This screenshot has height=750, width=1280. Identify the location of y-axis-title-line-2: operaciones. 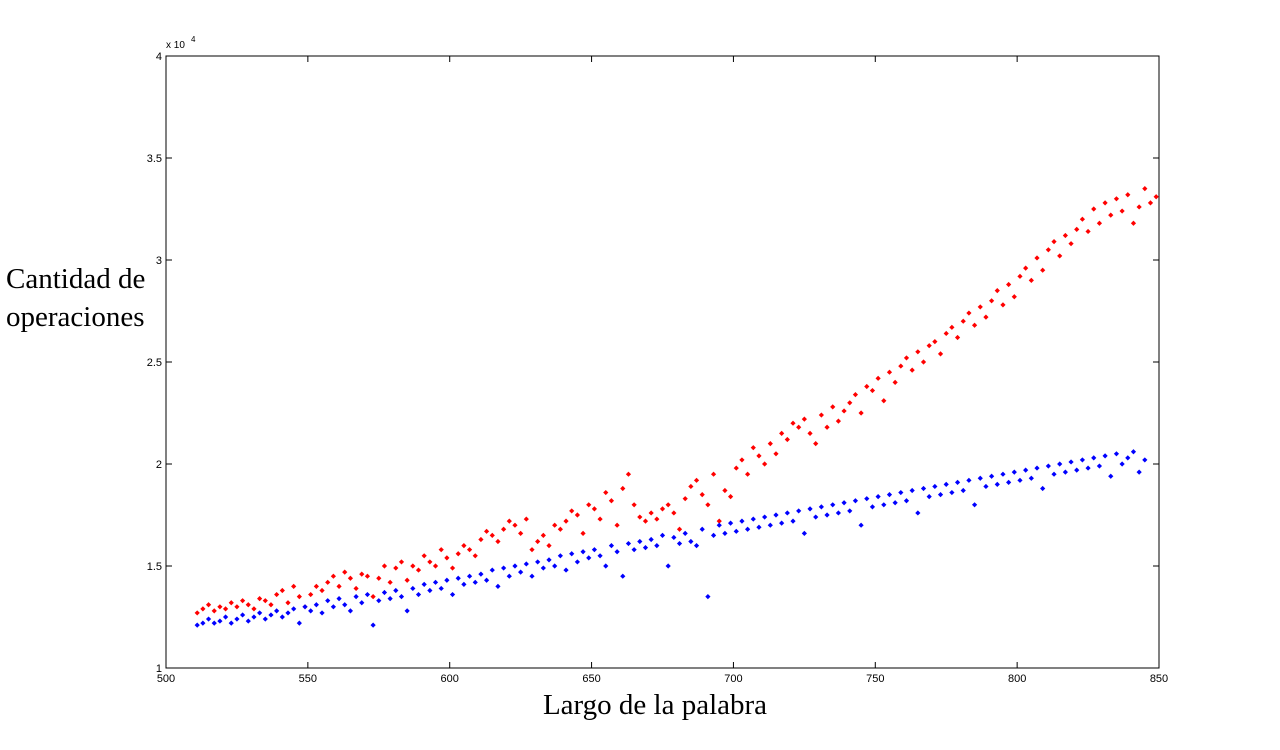
(75, 317).